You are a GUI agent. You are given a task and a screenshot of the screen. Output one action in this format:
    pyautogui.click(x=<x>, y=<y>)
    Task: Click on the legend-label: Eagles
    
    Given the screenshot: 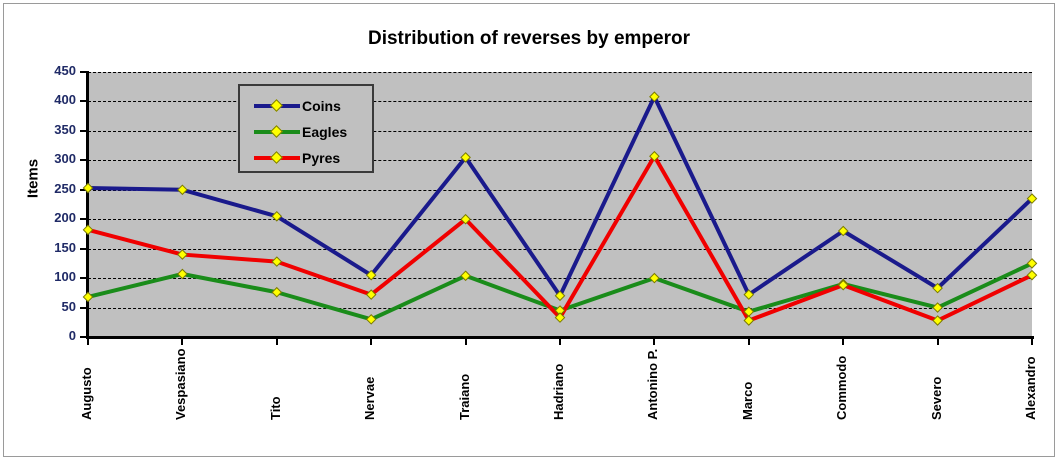 What is the action you would take?
    pyautogui.click(x=325, y=132)
    